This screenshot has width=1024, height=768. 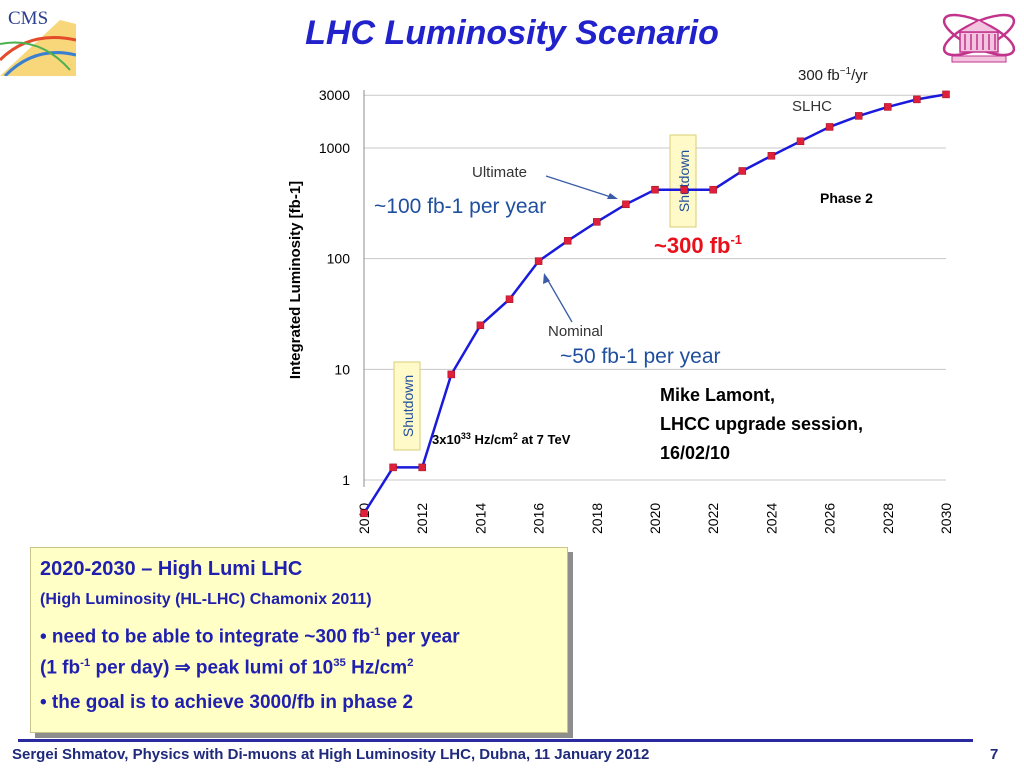 I want to click on svg-text: 16/02/10, so click(x=695, y=453).